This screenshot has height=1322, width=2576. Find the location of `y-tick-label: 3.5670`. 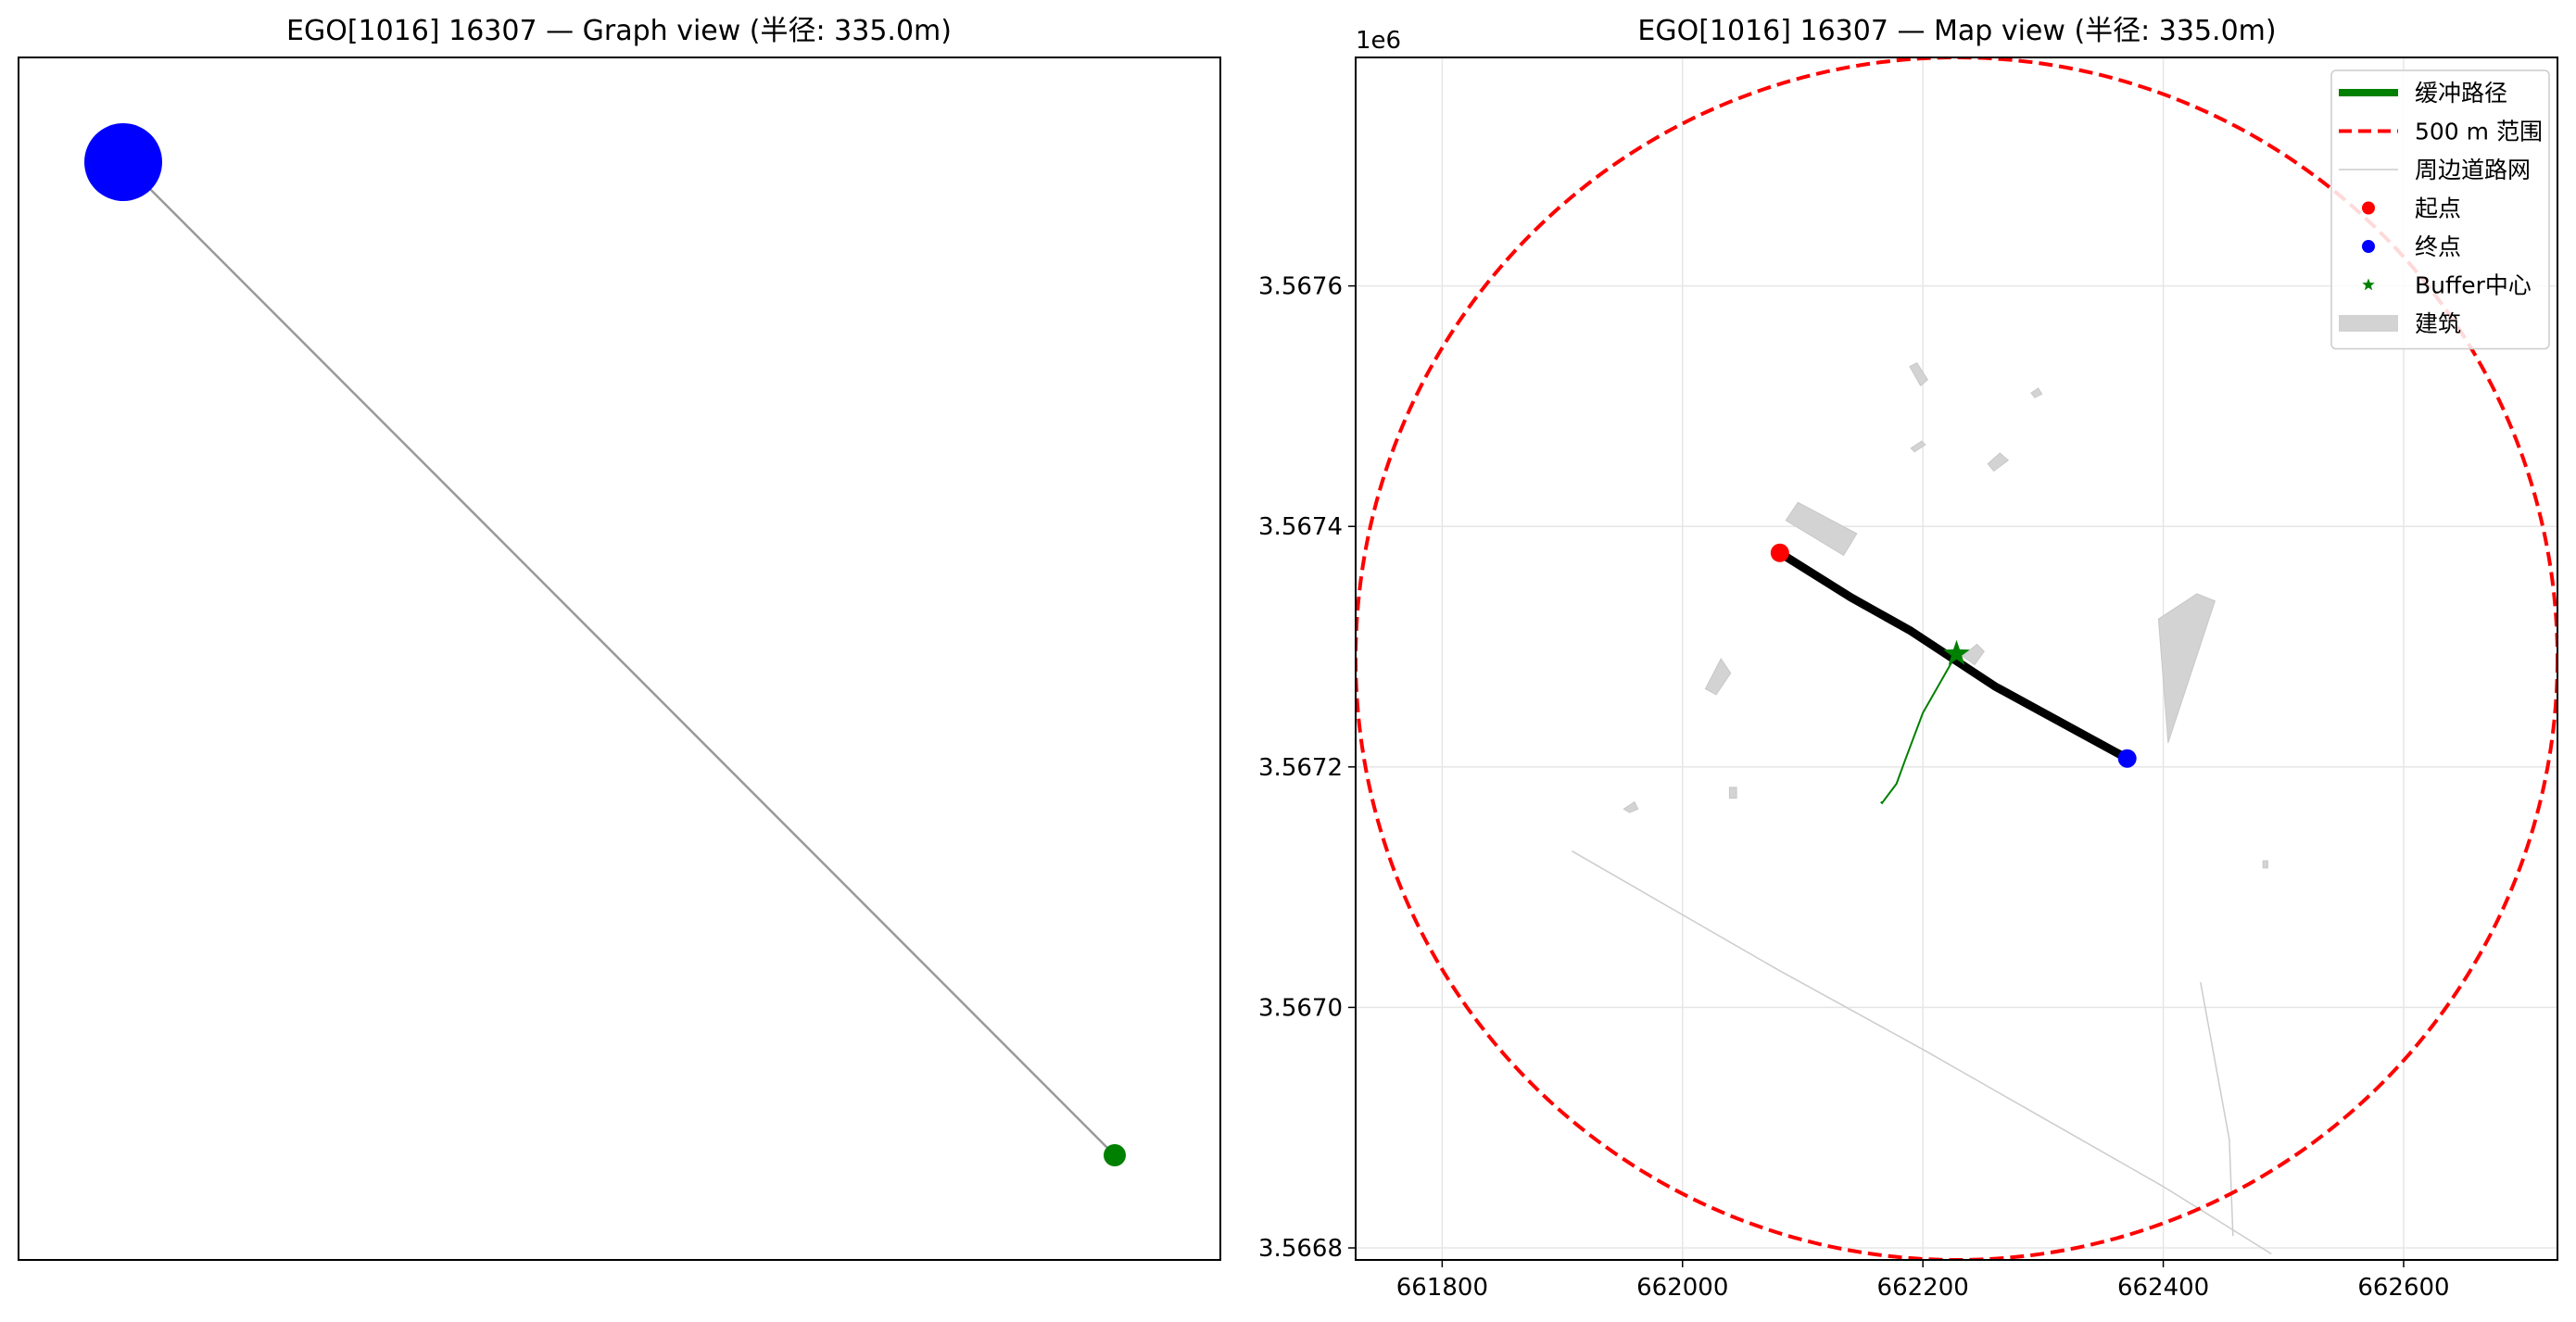

y-tick-label: 3.5670 is located at coordinates (1300, 1008).